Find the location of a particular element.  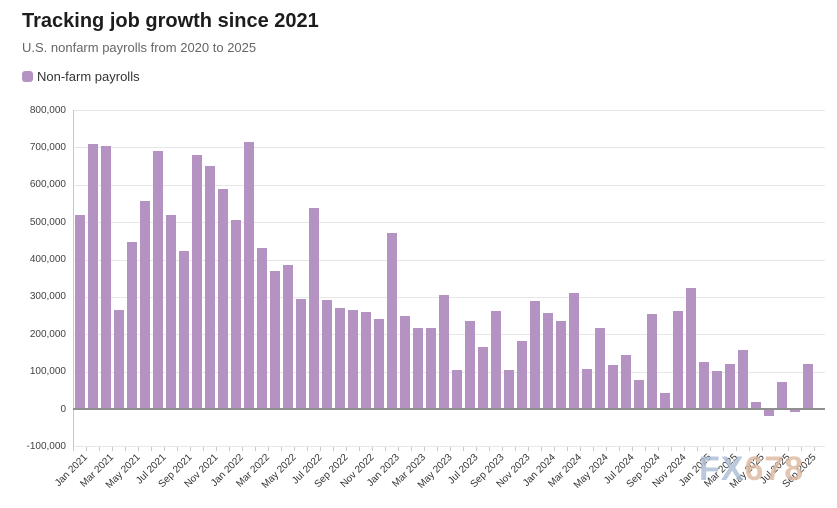

y-axis-label: 100,000 is located at coordinates (47, 372).